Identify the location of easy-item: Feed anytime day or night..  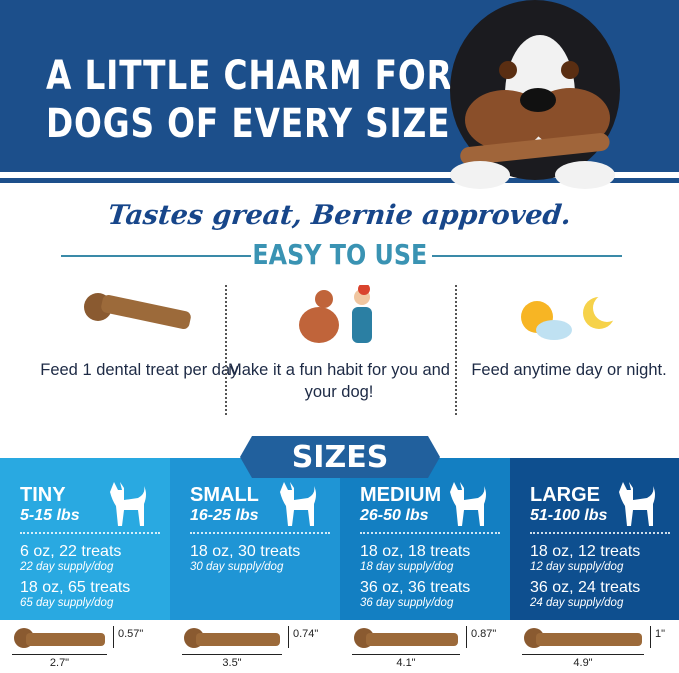
(567, 333).